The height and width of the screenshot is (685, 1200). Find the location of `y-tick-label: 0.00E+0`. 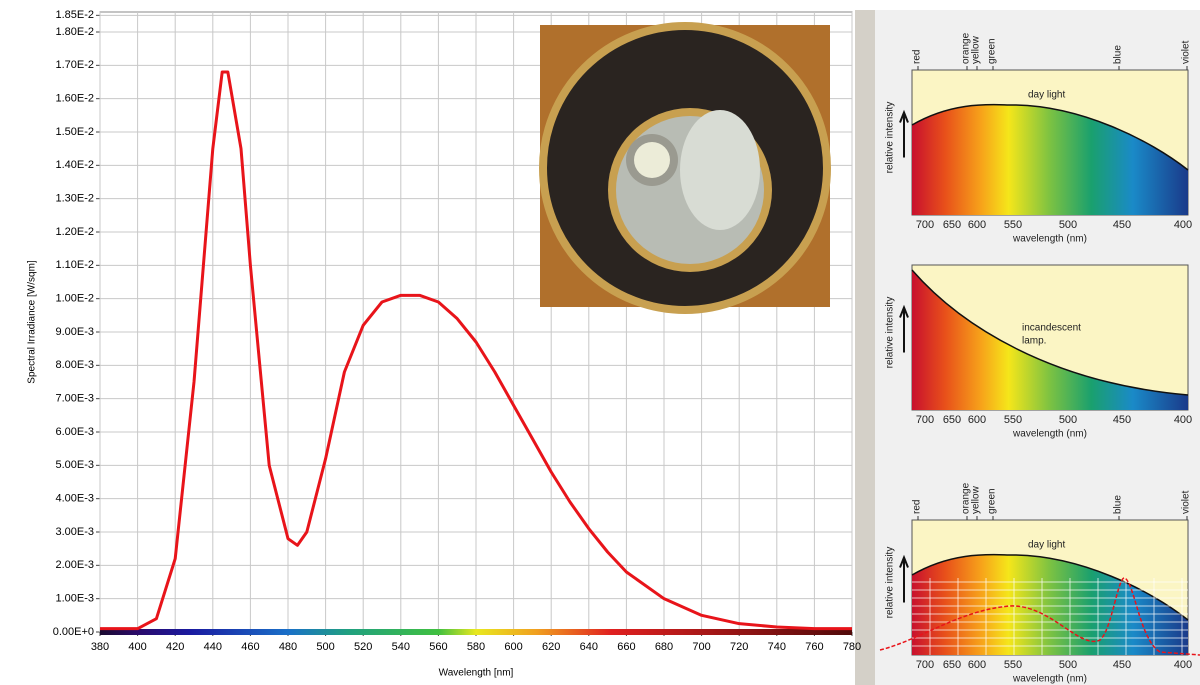

y-tick-label: 0.00E+0 is located at coordinates (73, 632).